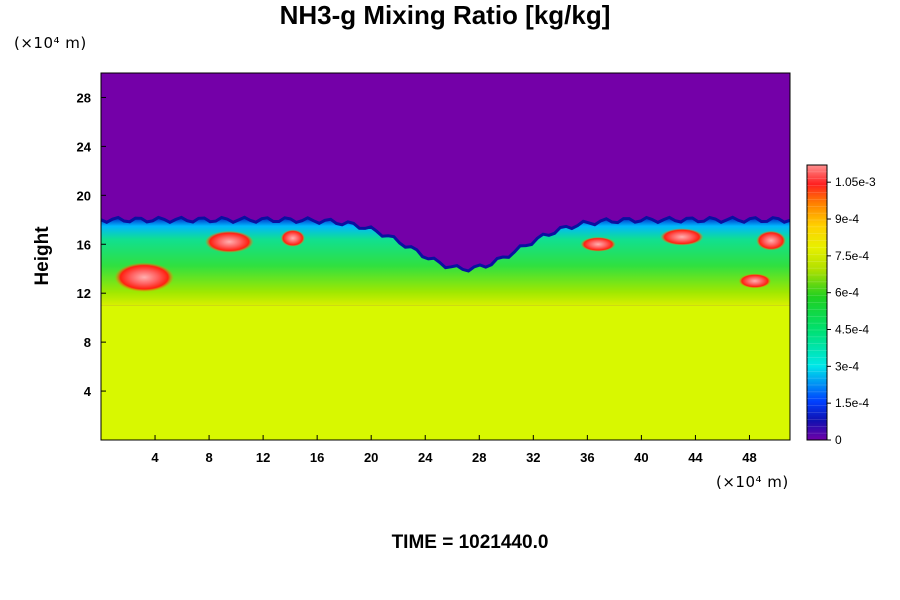  Describe the element at coordinates (371, 457) in the screenshot. I see `x-tick-label: 20` at that location.